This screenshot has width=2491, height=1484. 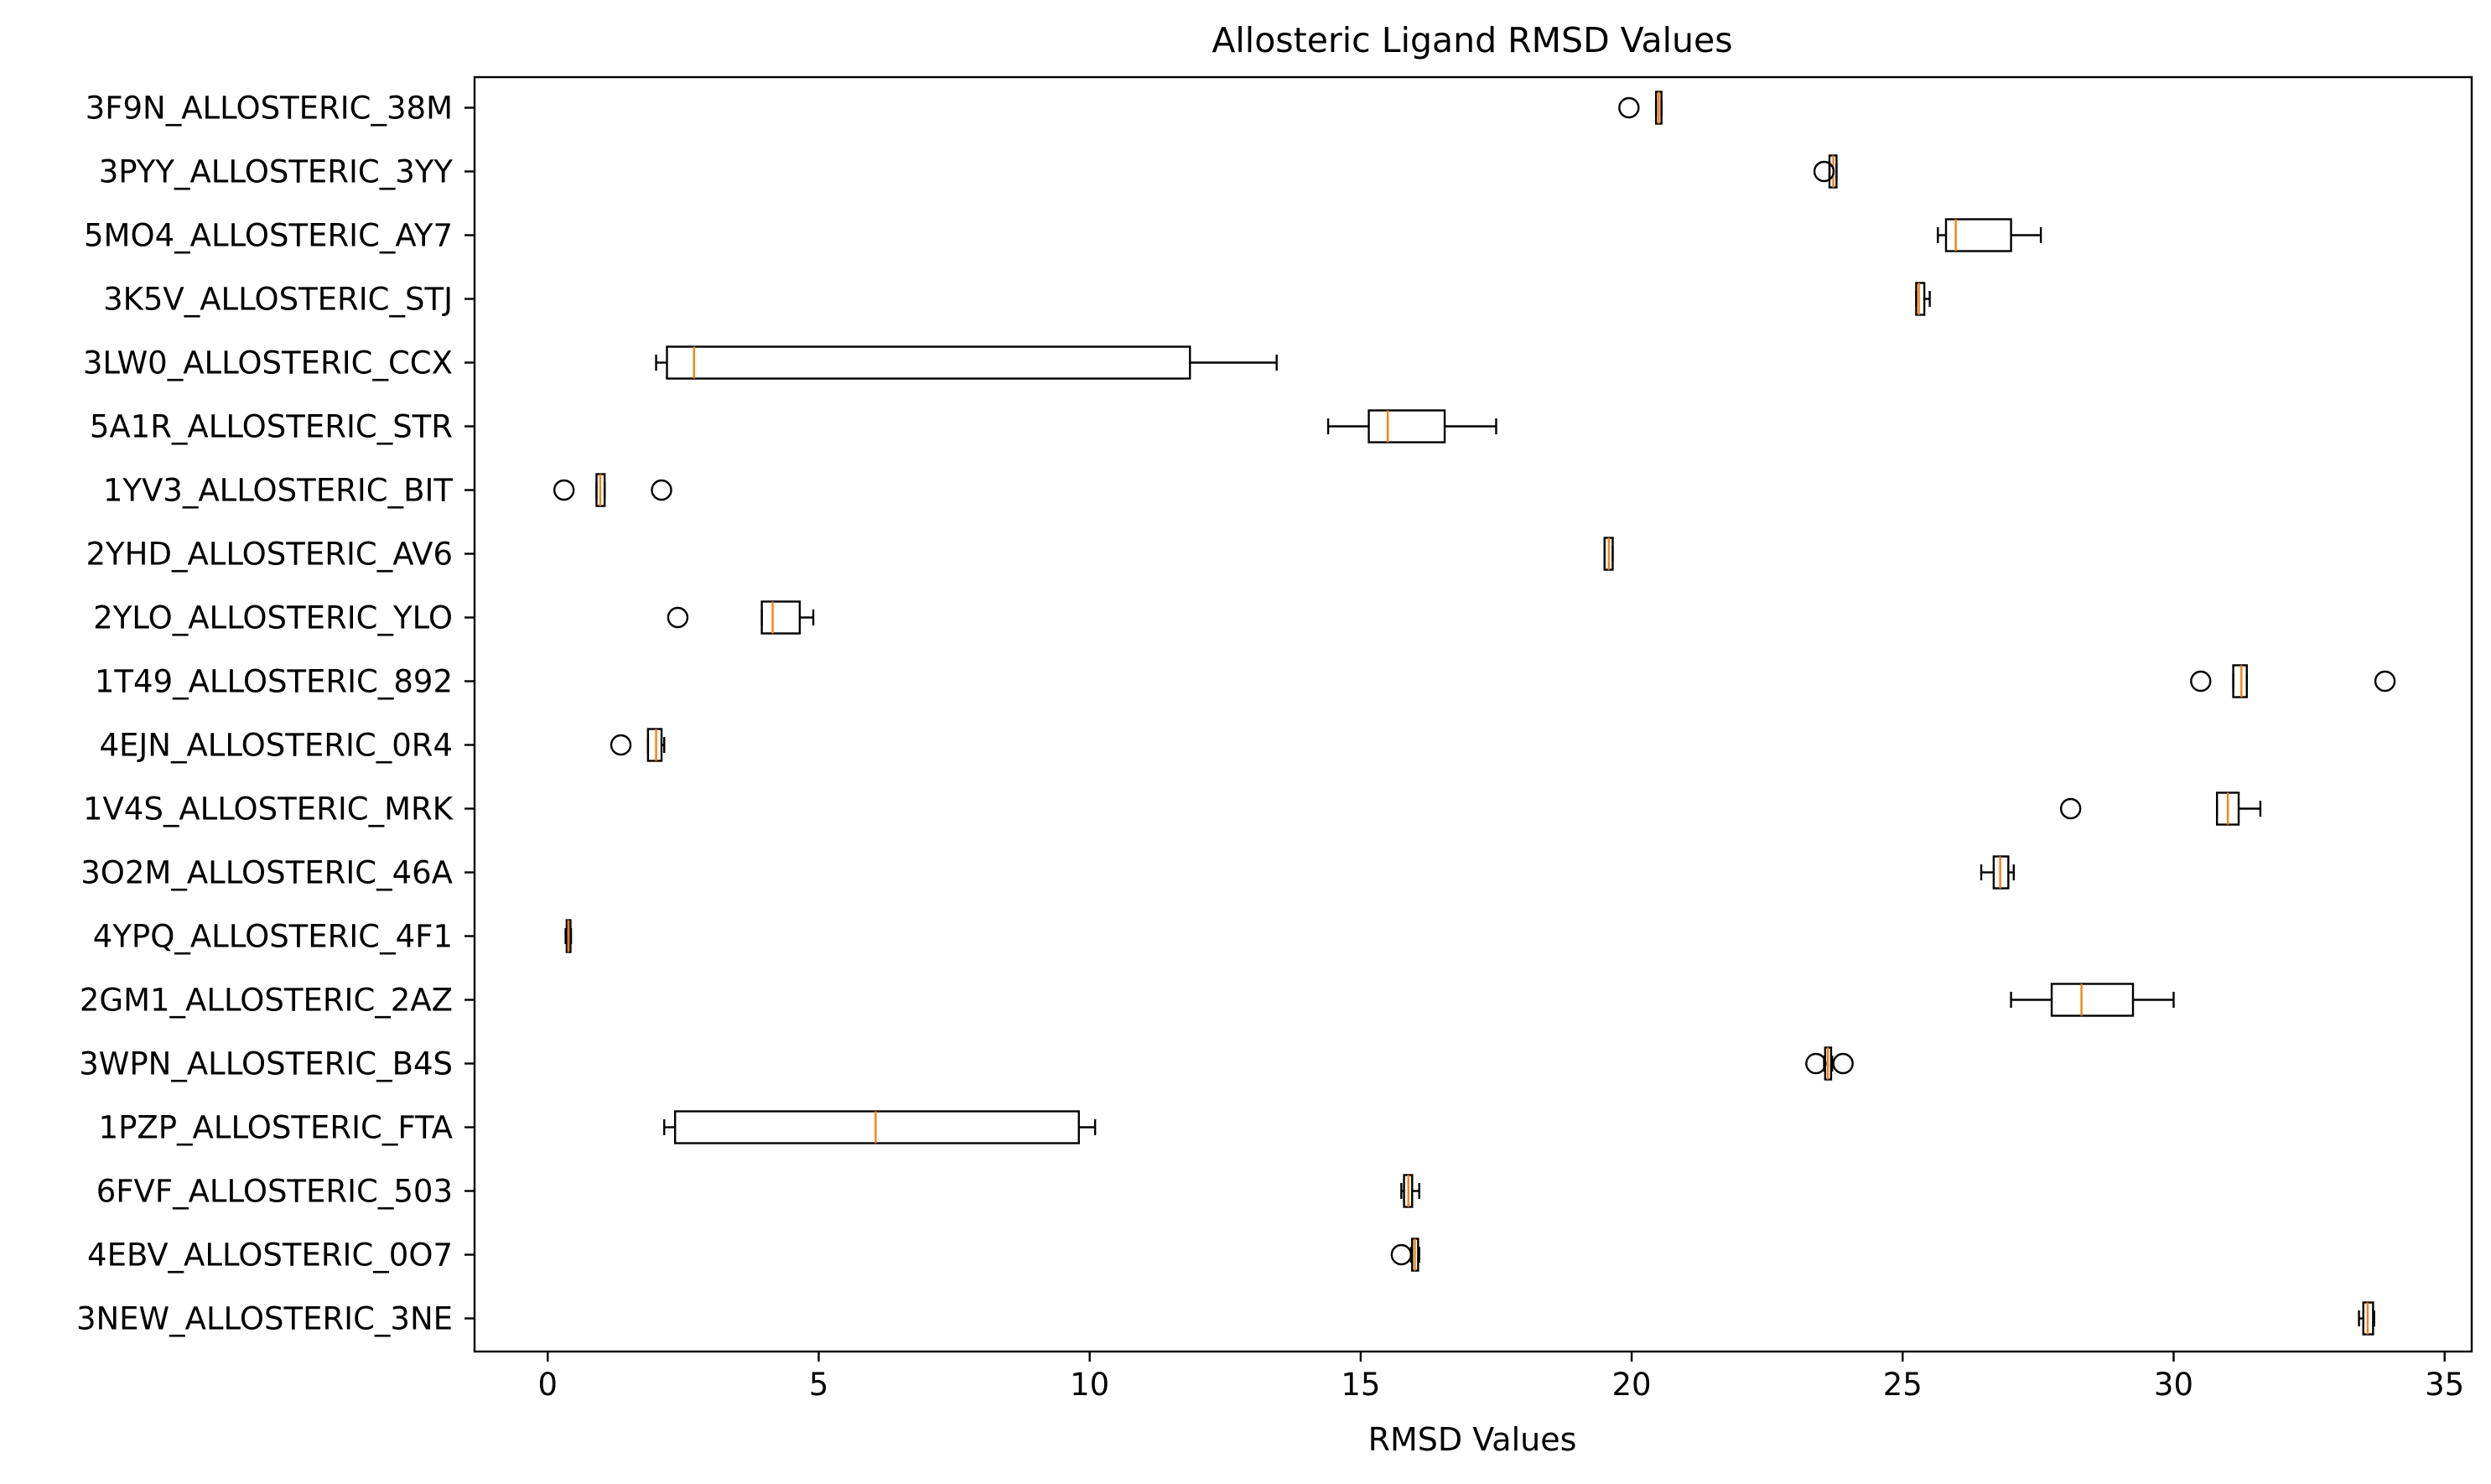 What do you see at coordinates (268, 809) in the screenshot?
I see `y-tick-label: 1V4S_ALLOSTERIC_MRK` at bounding box center [268, 809].